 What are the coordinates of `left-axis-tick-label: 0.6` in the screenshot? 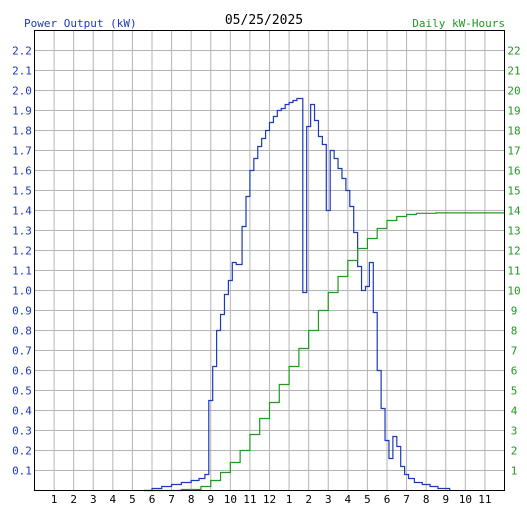 It's located at (22, 371).